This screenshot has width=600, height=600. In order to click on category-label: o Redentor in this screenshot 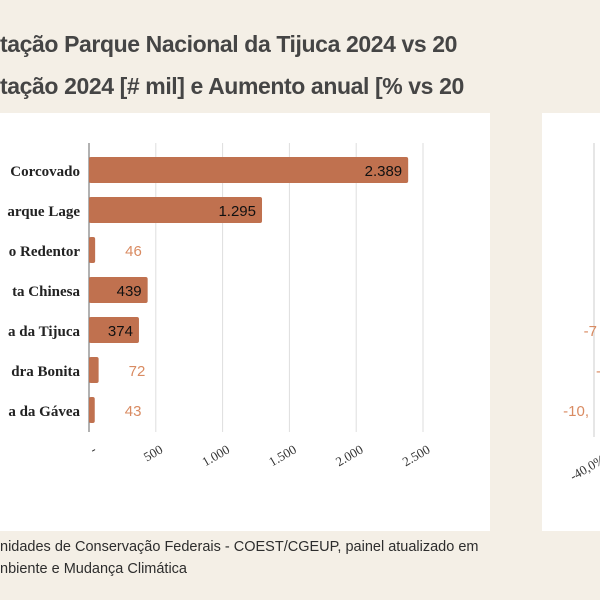, I will do `click(45, 252)`.